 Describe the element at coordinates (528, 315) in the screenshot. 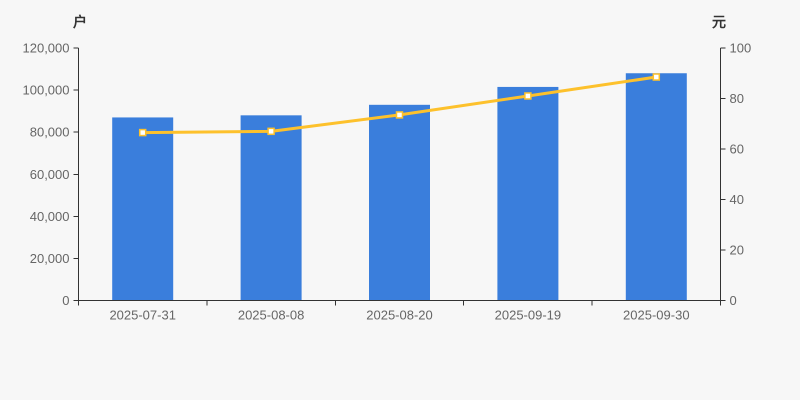

I see `x-axis-tick-label: 2025-09-19` at that location.